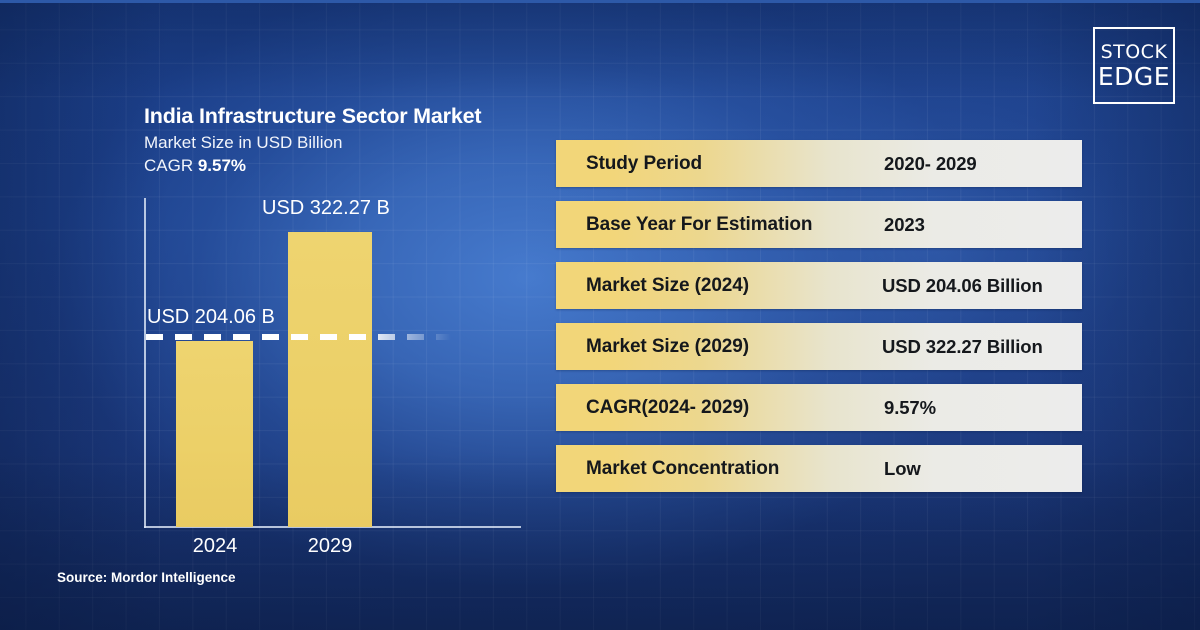 The height and width of the screenshot is (630, 1200). What do you see at coordinates (330, 546) in the screenshot?
I see `x-tick-2029: 2029` at bounding box center [330, 546].